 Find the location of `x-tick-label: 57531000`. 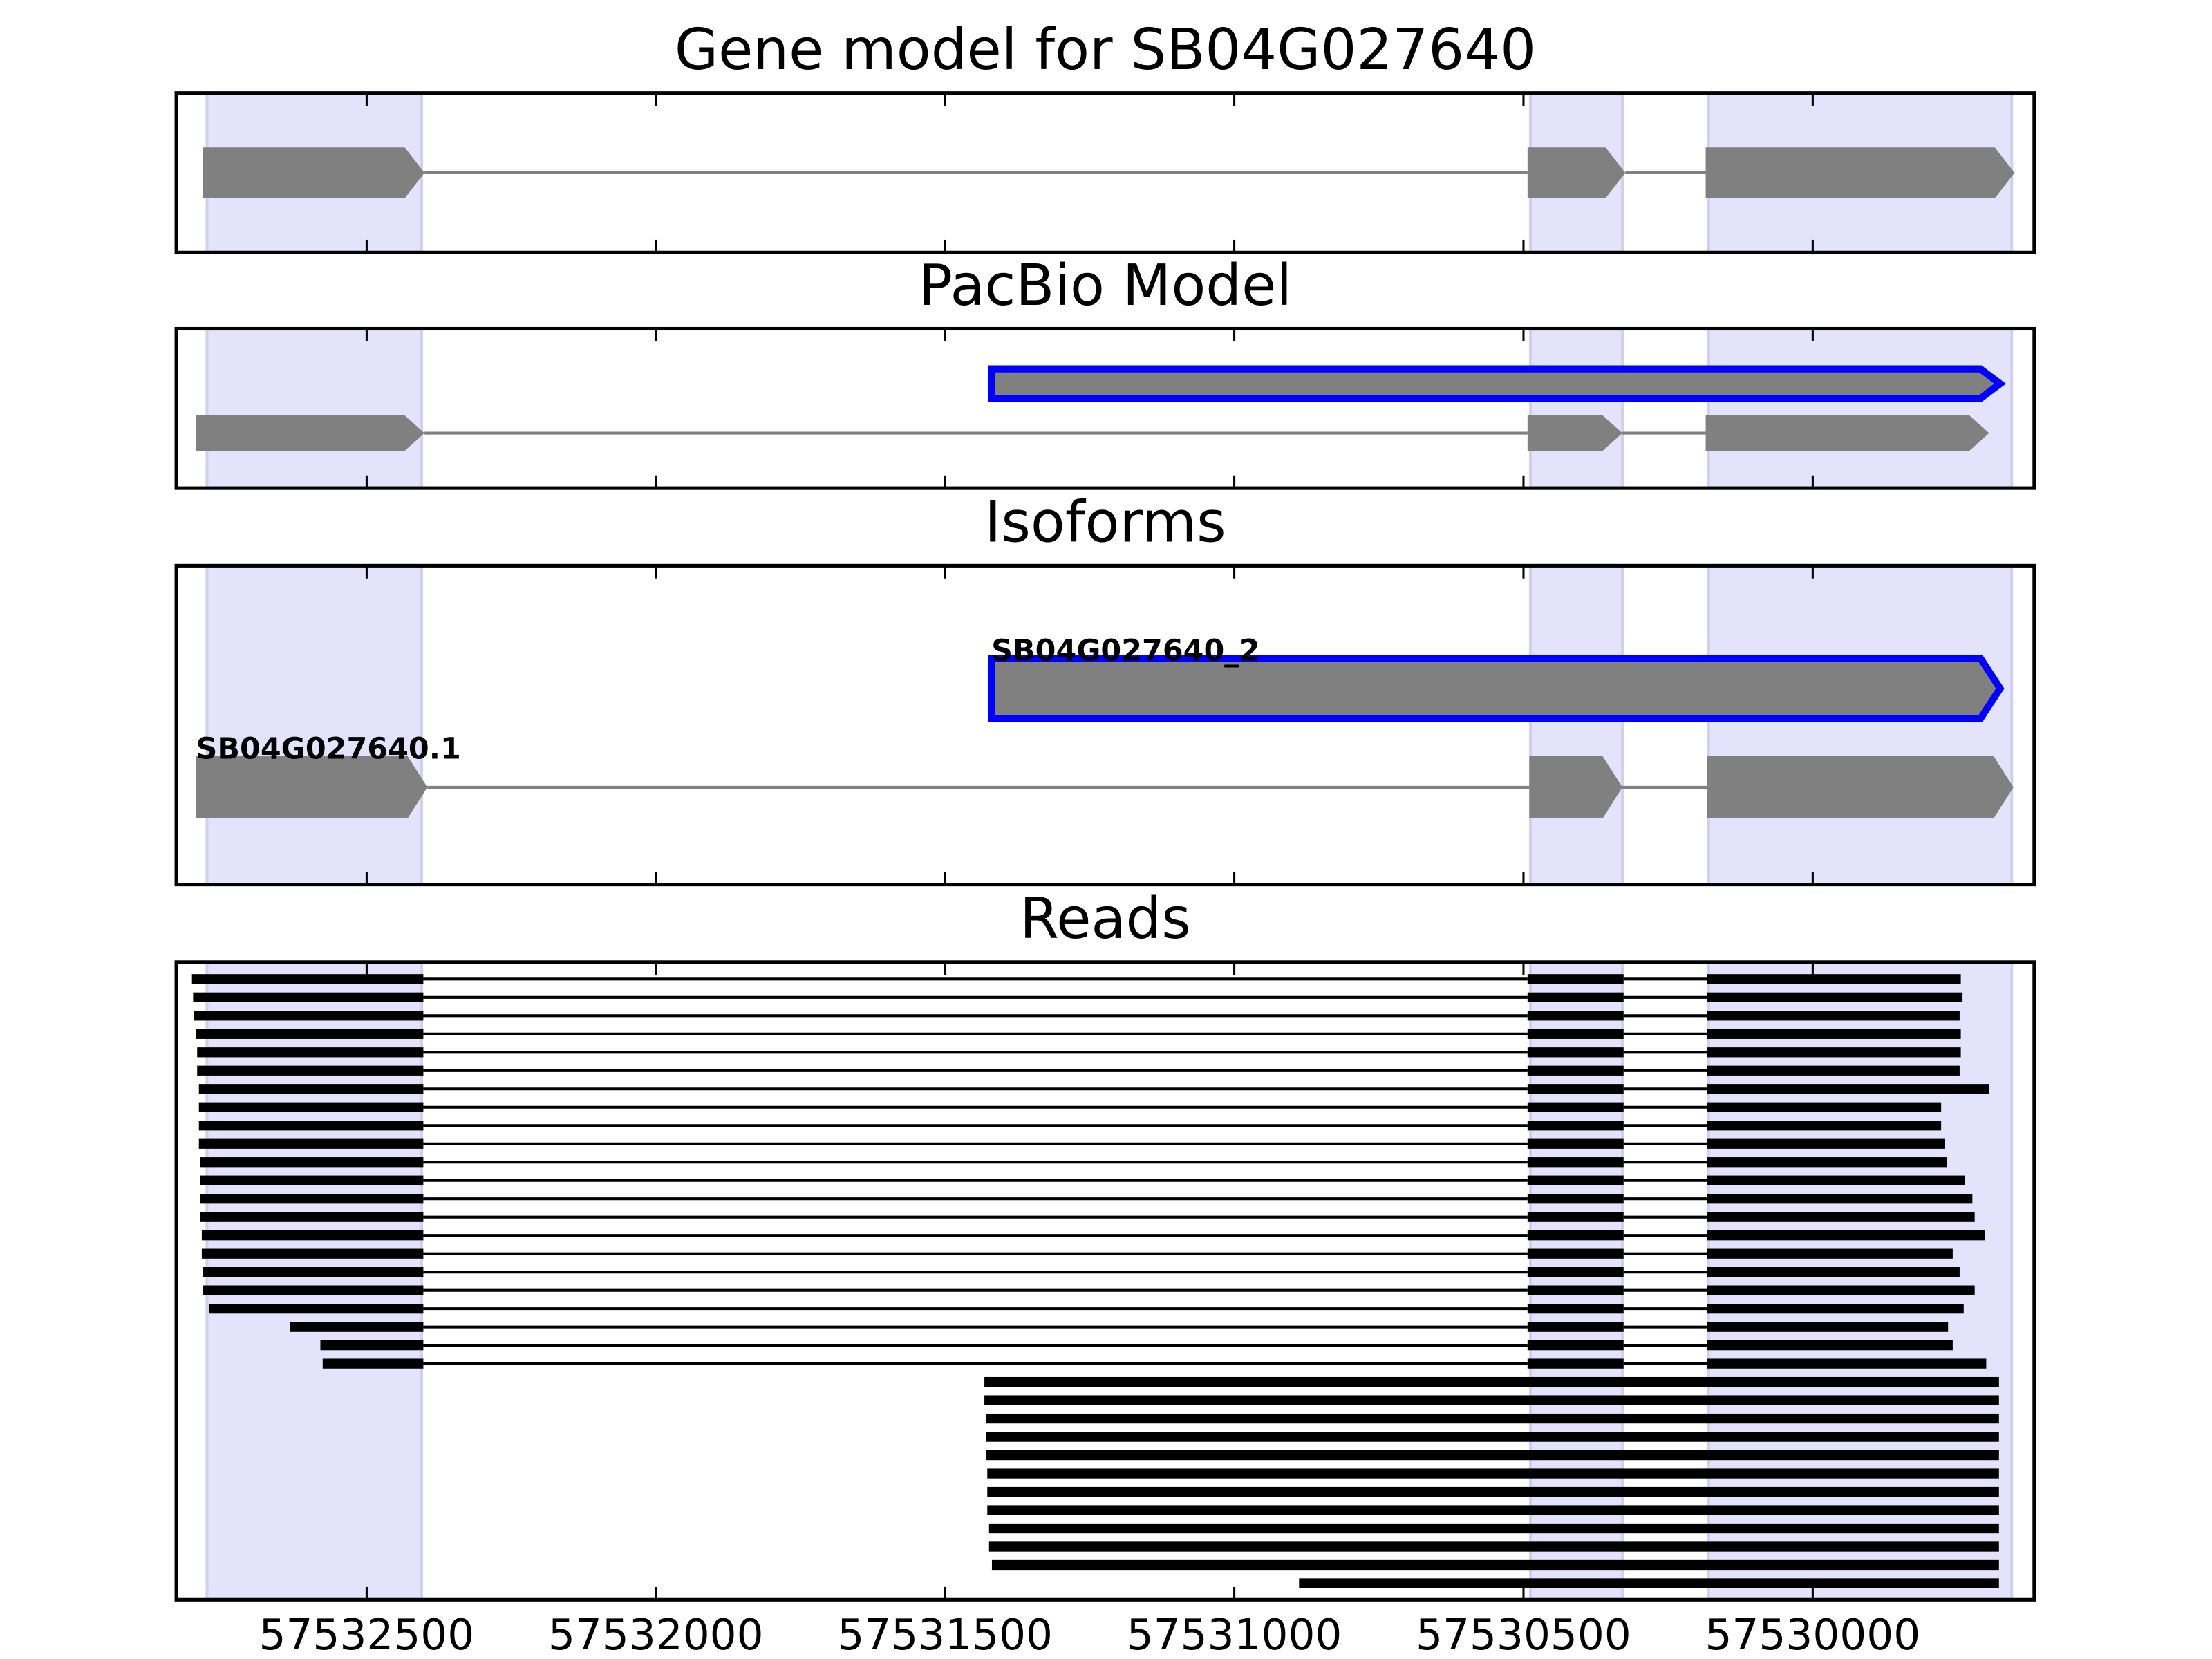

x-tick-label: 57531000 is located at coordinates (1234, 1635).